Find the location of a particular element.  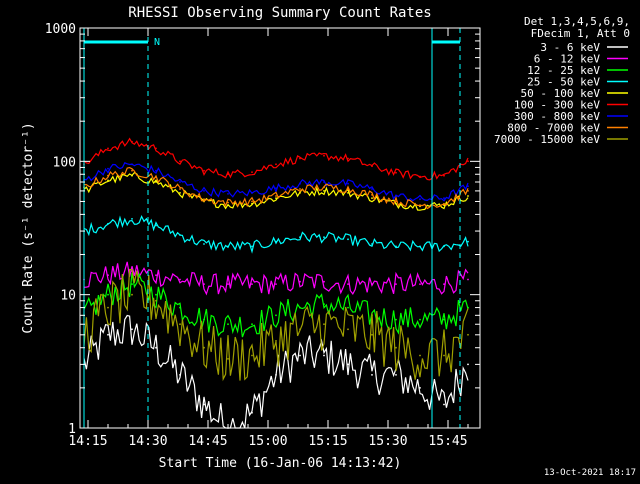

y-tick-label: 1000 is located at coordinates (60, 29).